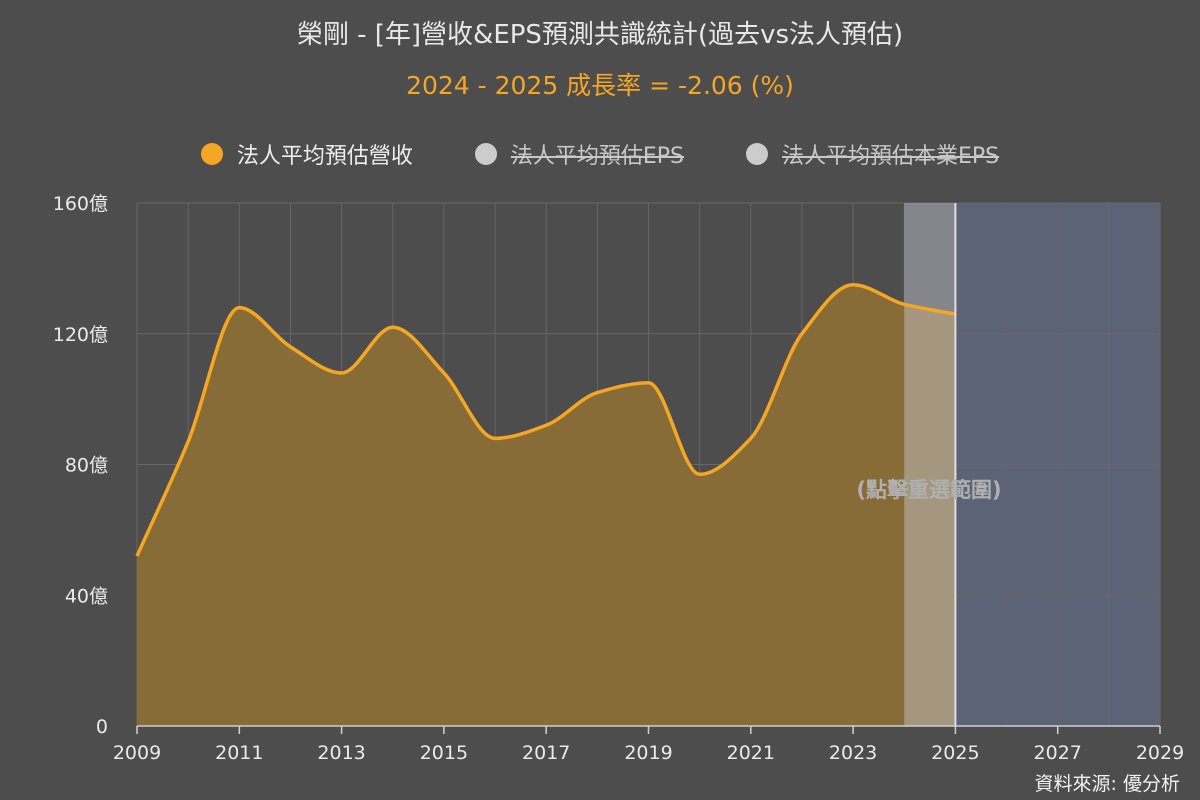  Describe the element at coordinates (1107, 784) in the screenshot. I see `data-source: 資料來源: 優分析` at that location.